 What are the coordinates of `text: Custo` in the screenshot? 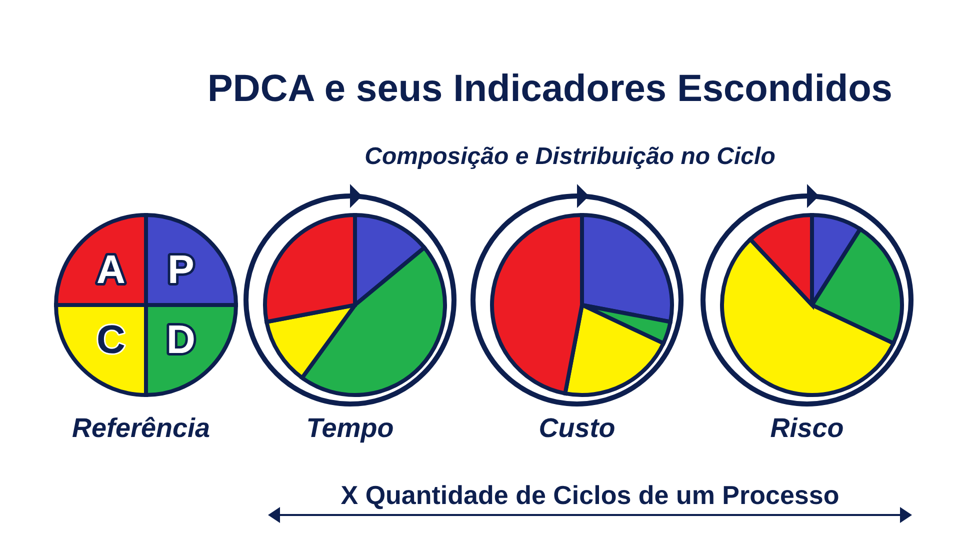 It's located at (577, 428).